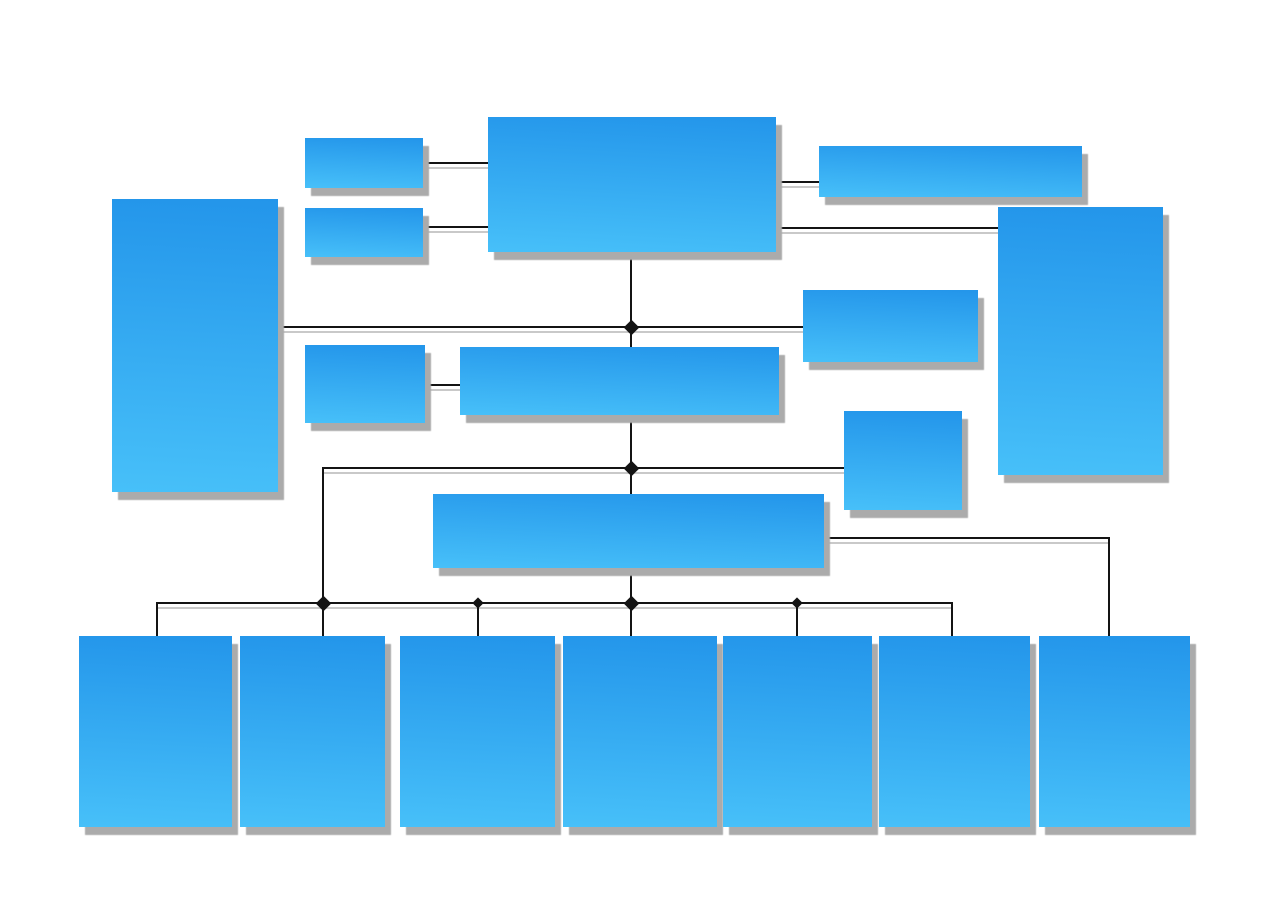 The height and width of the screenshot is (904, 1280). What do you see at coordinates (632, 184) in the screenshot?
I see `flowchart-node-top-center-large` at bounding box center [632, 184].